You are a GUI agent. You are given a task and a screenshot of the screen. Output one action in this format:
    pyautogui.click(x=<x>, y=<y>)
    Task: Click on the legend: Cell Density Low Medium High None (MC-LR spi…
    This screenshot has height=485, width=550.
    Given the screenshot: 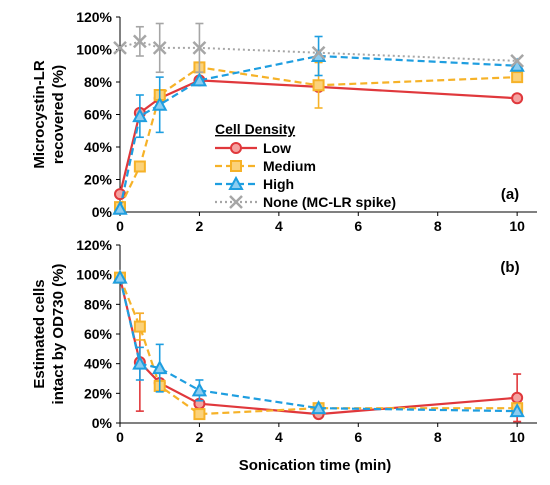 What is the action you would take?
    pyautogui.click(x=305, y=165)
    